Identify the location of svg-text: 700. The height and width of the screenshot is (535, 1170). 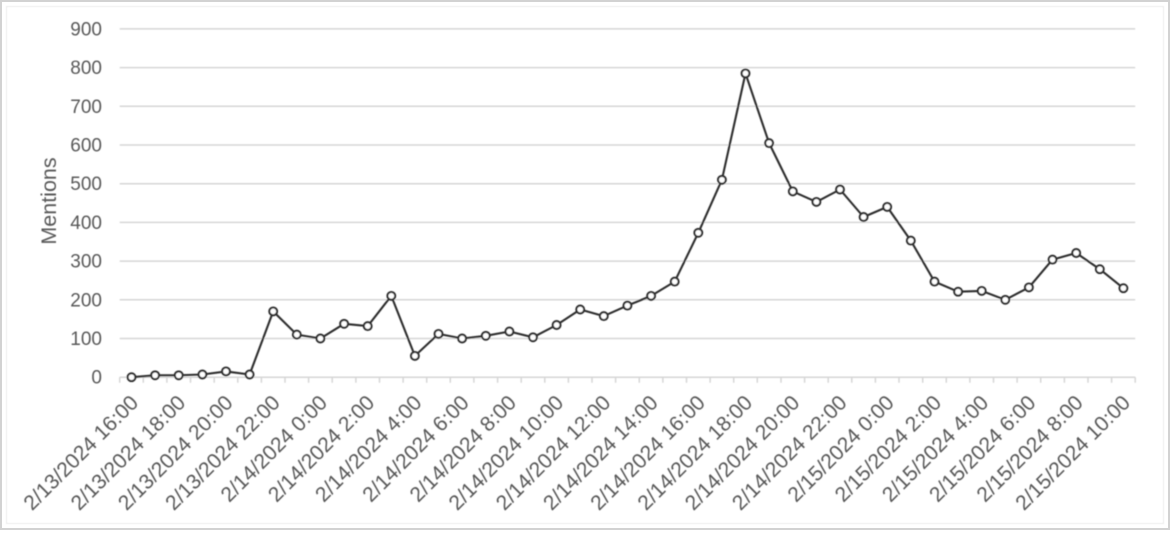
(86, 107).